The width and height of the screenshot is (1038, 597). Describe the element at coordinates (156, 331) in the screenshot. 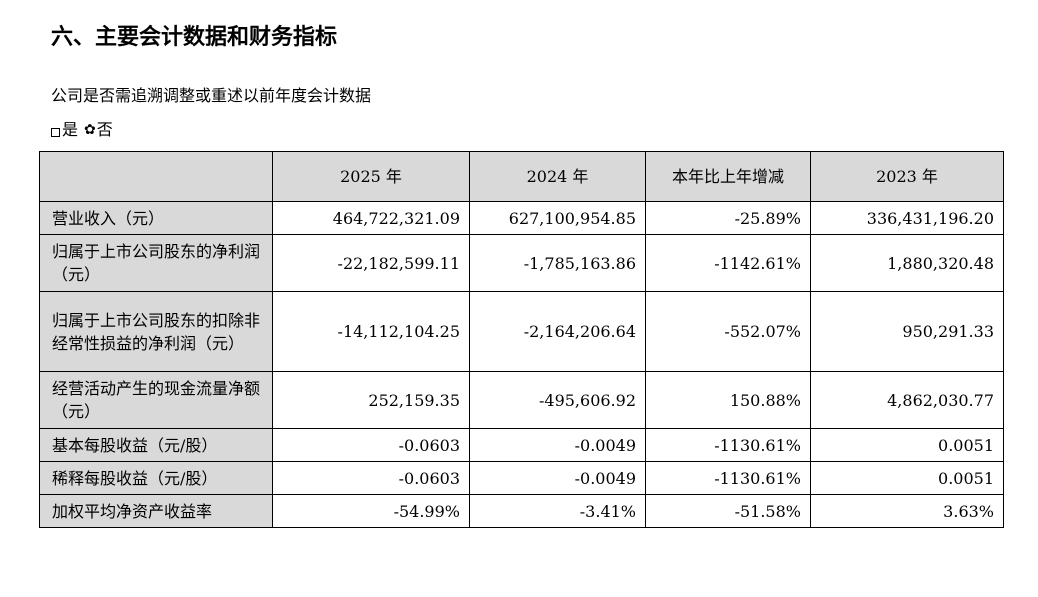

I see `row-label: 归属于上市公司股东的扣除非经常性损益的净利润（元）` at that location.